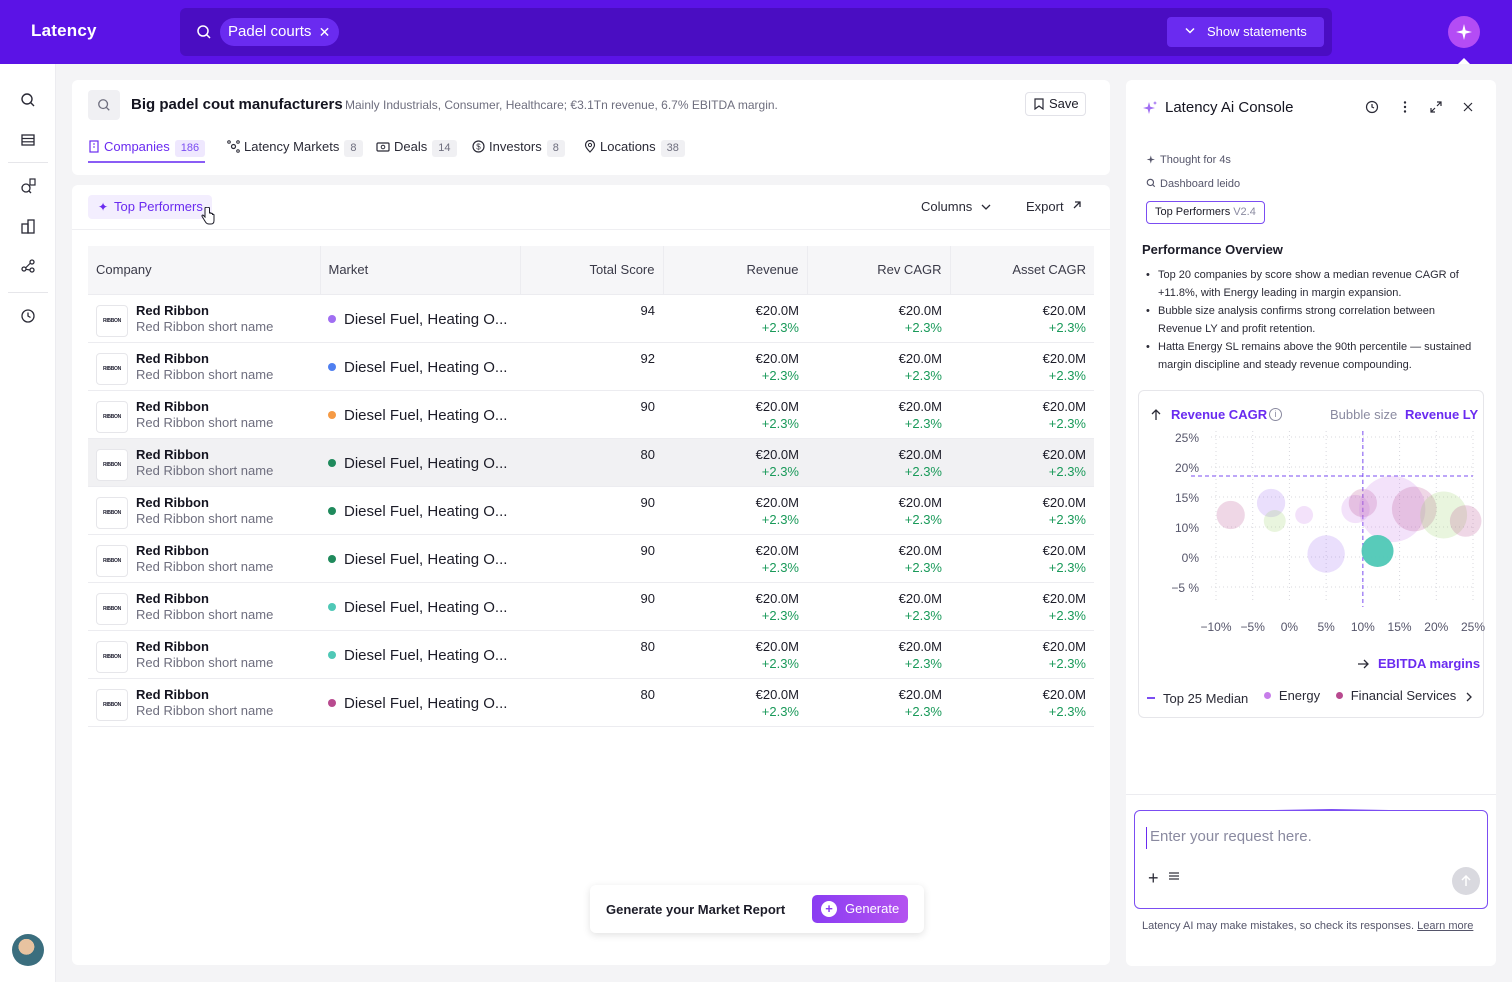 This screenshot has height=982, width=1512. I want to click on market-dot, so click(332, 607).